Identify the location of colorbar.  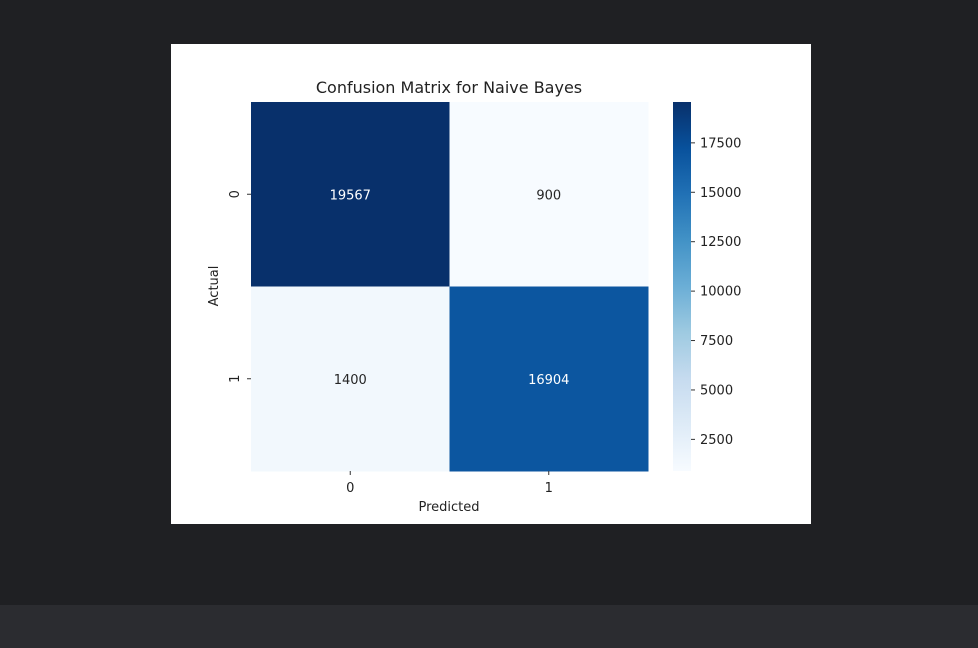
(682, 286).